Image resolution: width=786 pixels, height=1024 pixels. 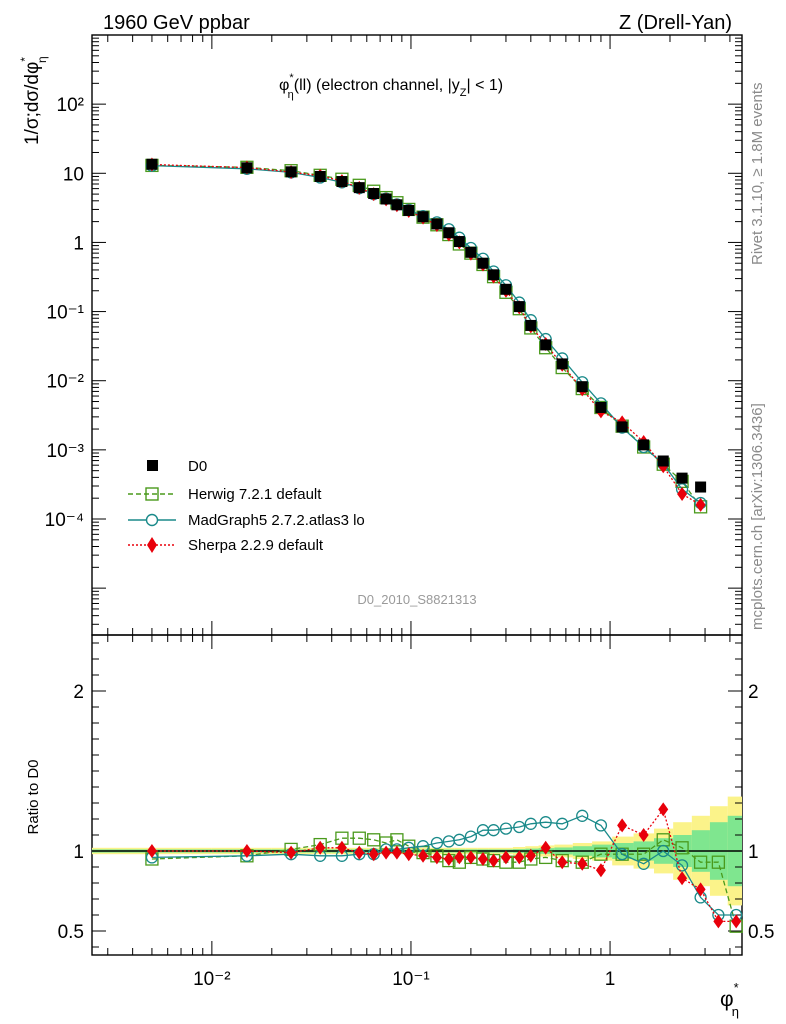 I want to click on legend-label-herwig: Herwig 7.2.1 default, so click(x=255, y=494).